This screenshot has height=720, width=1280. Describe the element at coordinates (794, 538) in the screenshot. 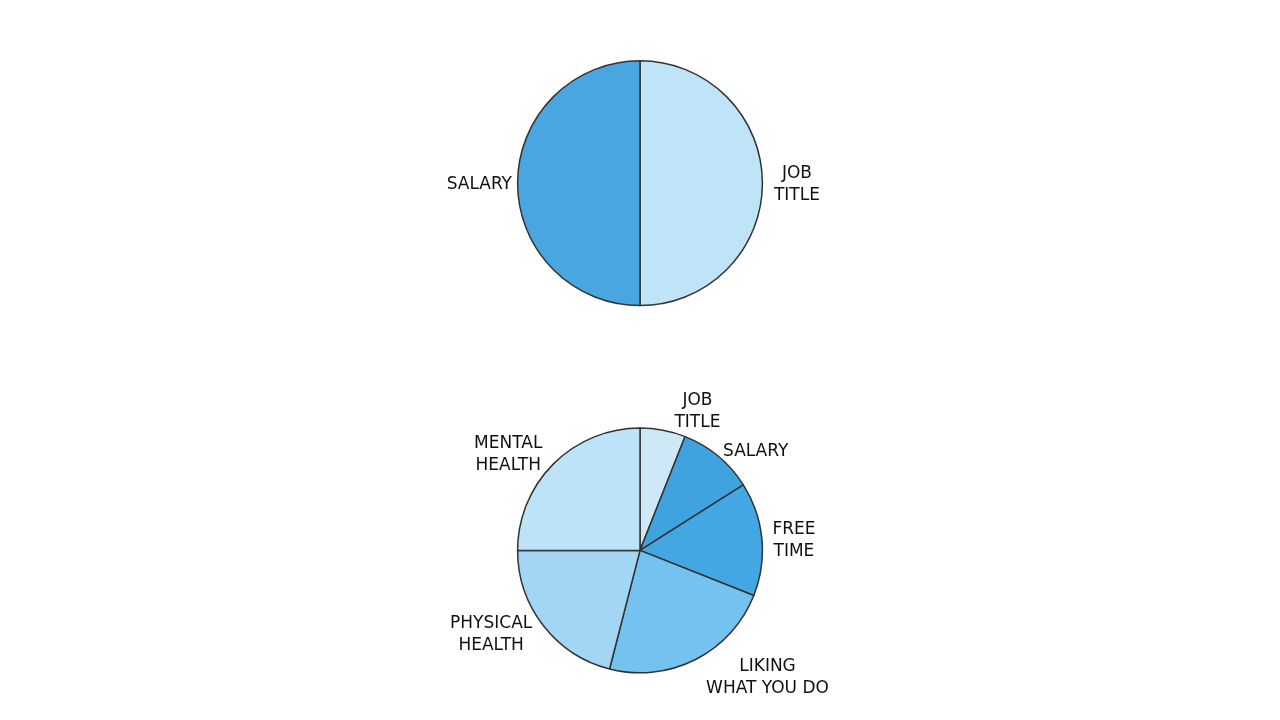

I see `slice-label: FREE TIME` at that location.